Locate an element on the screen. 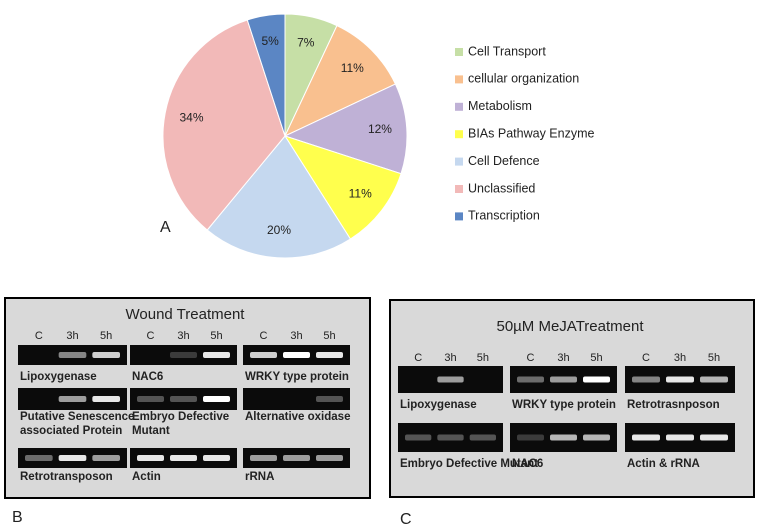 The width and height of the screenshot is (758, 532). slice-label: 12% is located at coordinates (380, 129).